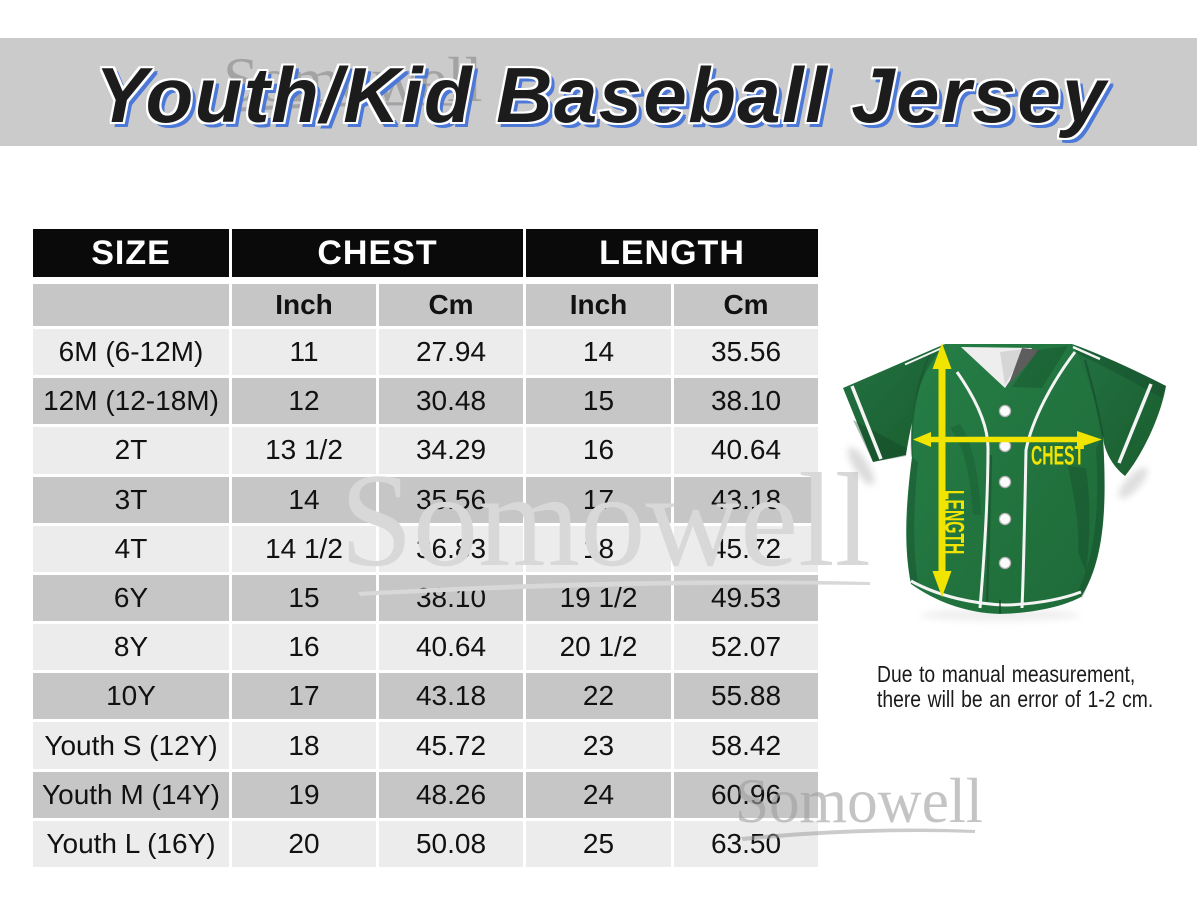 This screenshot has width=1200, height=900. What do you see at coordinates (954, 522) in the screenshot?
I see `svg-text: LENGTH` at bounding box center [954, 522].